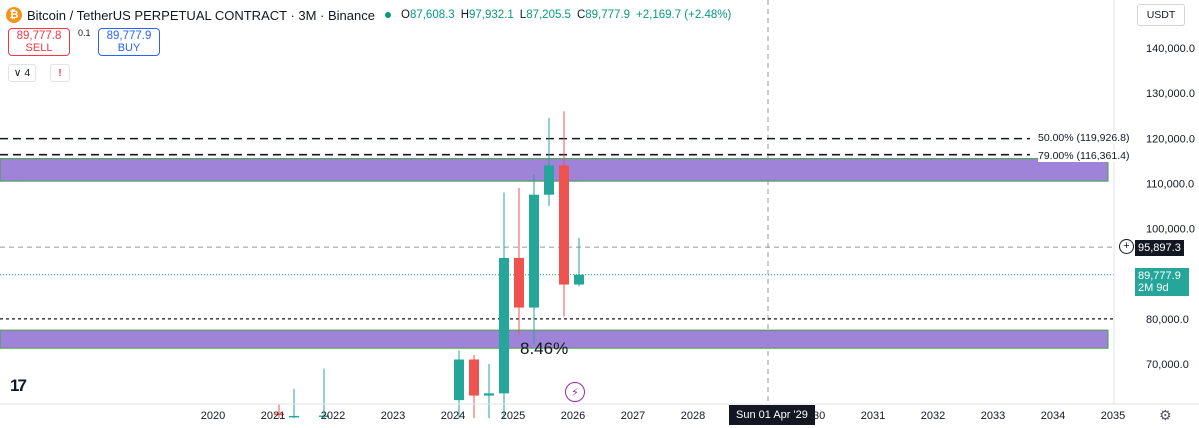 The image size is (1199, 428). Describe the element at coordinates (575, 392) in the screenshot. I see `event-lightning-icon: ⚡` at that location.